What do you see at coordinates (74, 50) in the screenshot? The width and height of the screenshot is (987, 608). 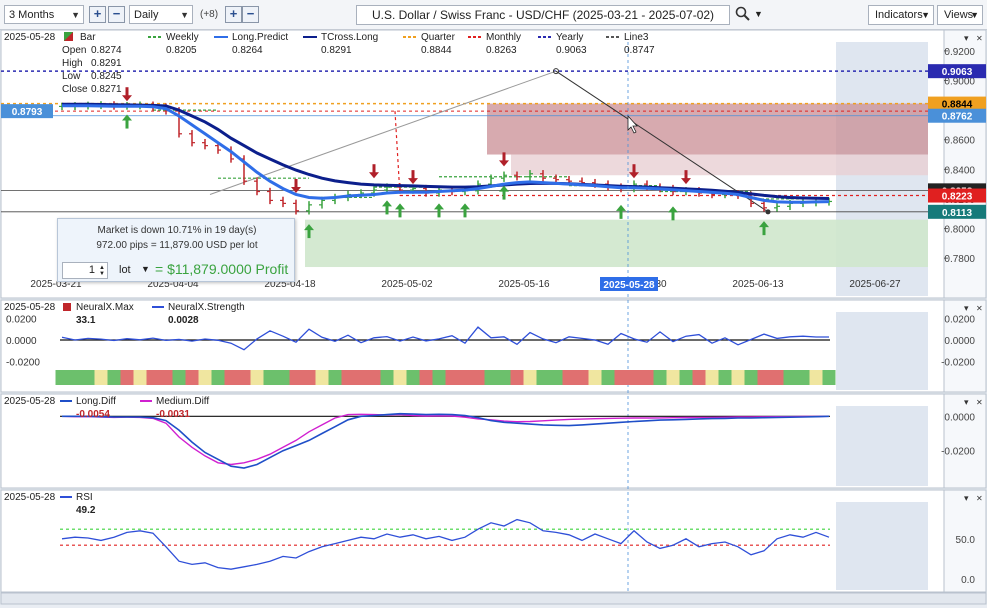 I see `ohlc-label: Open` at bounding box center [74, 50].